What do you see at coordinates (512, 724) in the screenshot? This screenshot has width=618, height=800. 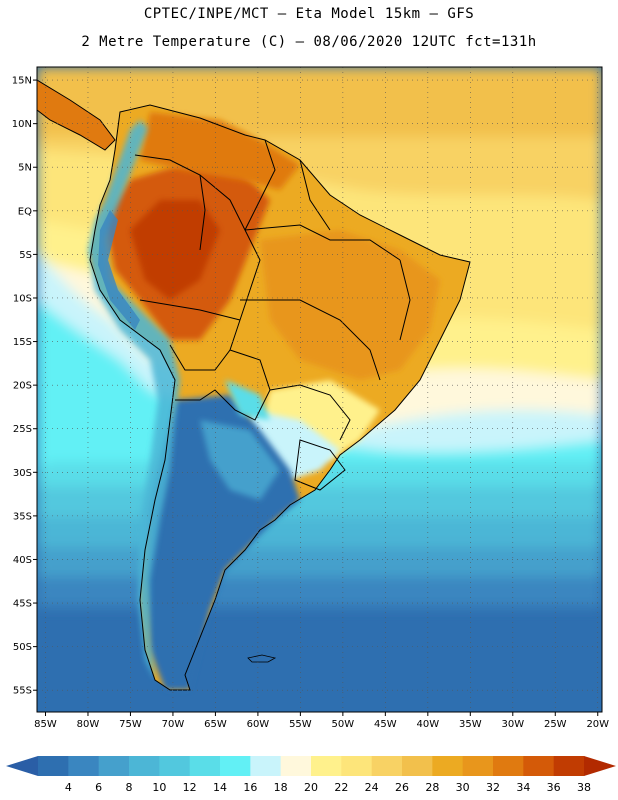 I see `lon-tick-label: 30W` at bounding box center [512, 724].